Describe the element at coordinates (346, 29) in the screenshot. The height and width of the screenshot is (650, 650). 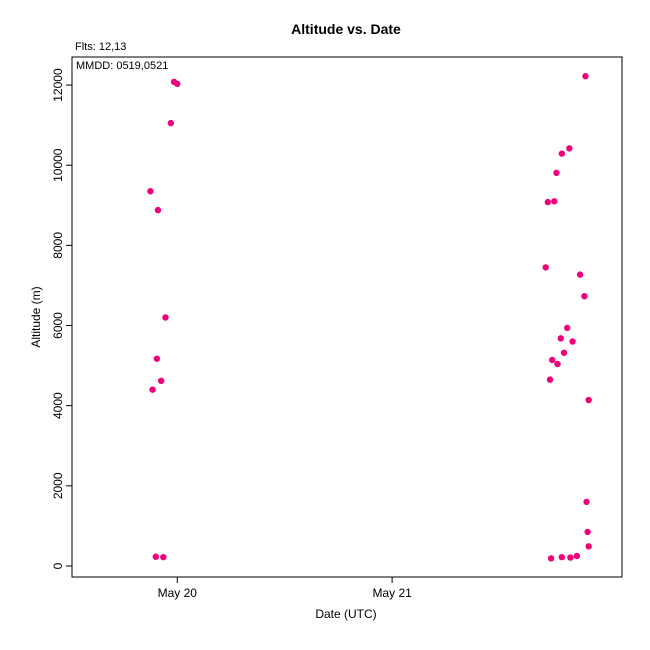
I see `chart-title: Altitude vs. Date` at that location.